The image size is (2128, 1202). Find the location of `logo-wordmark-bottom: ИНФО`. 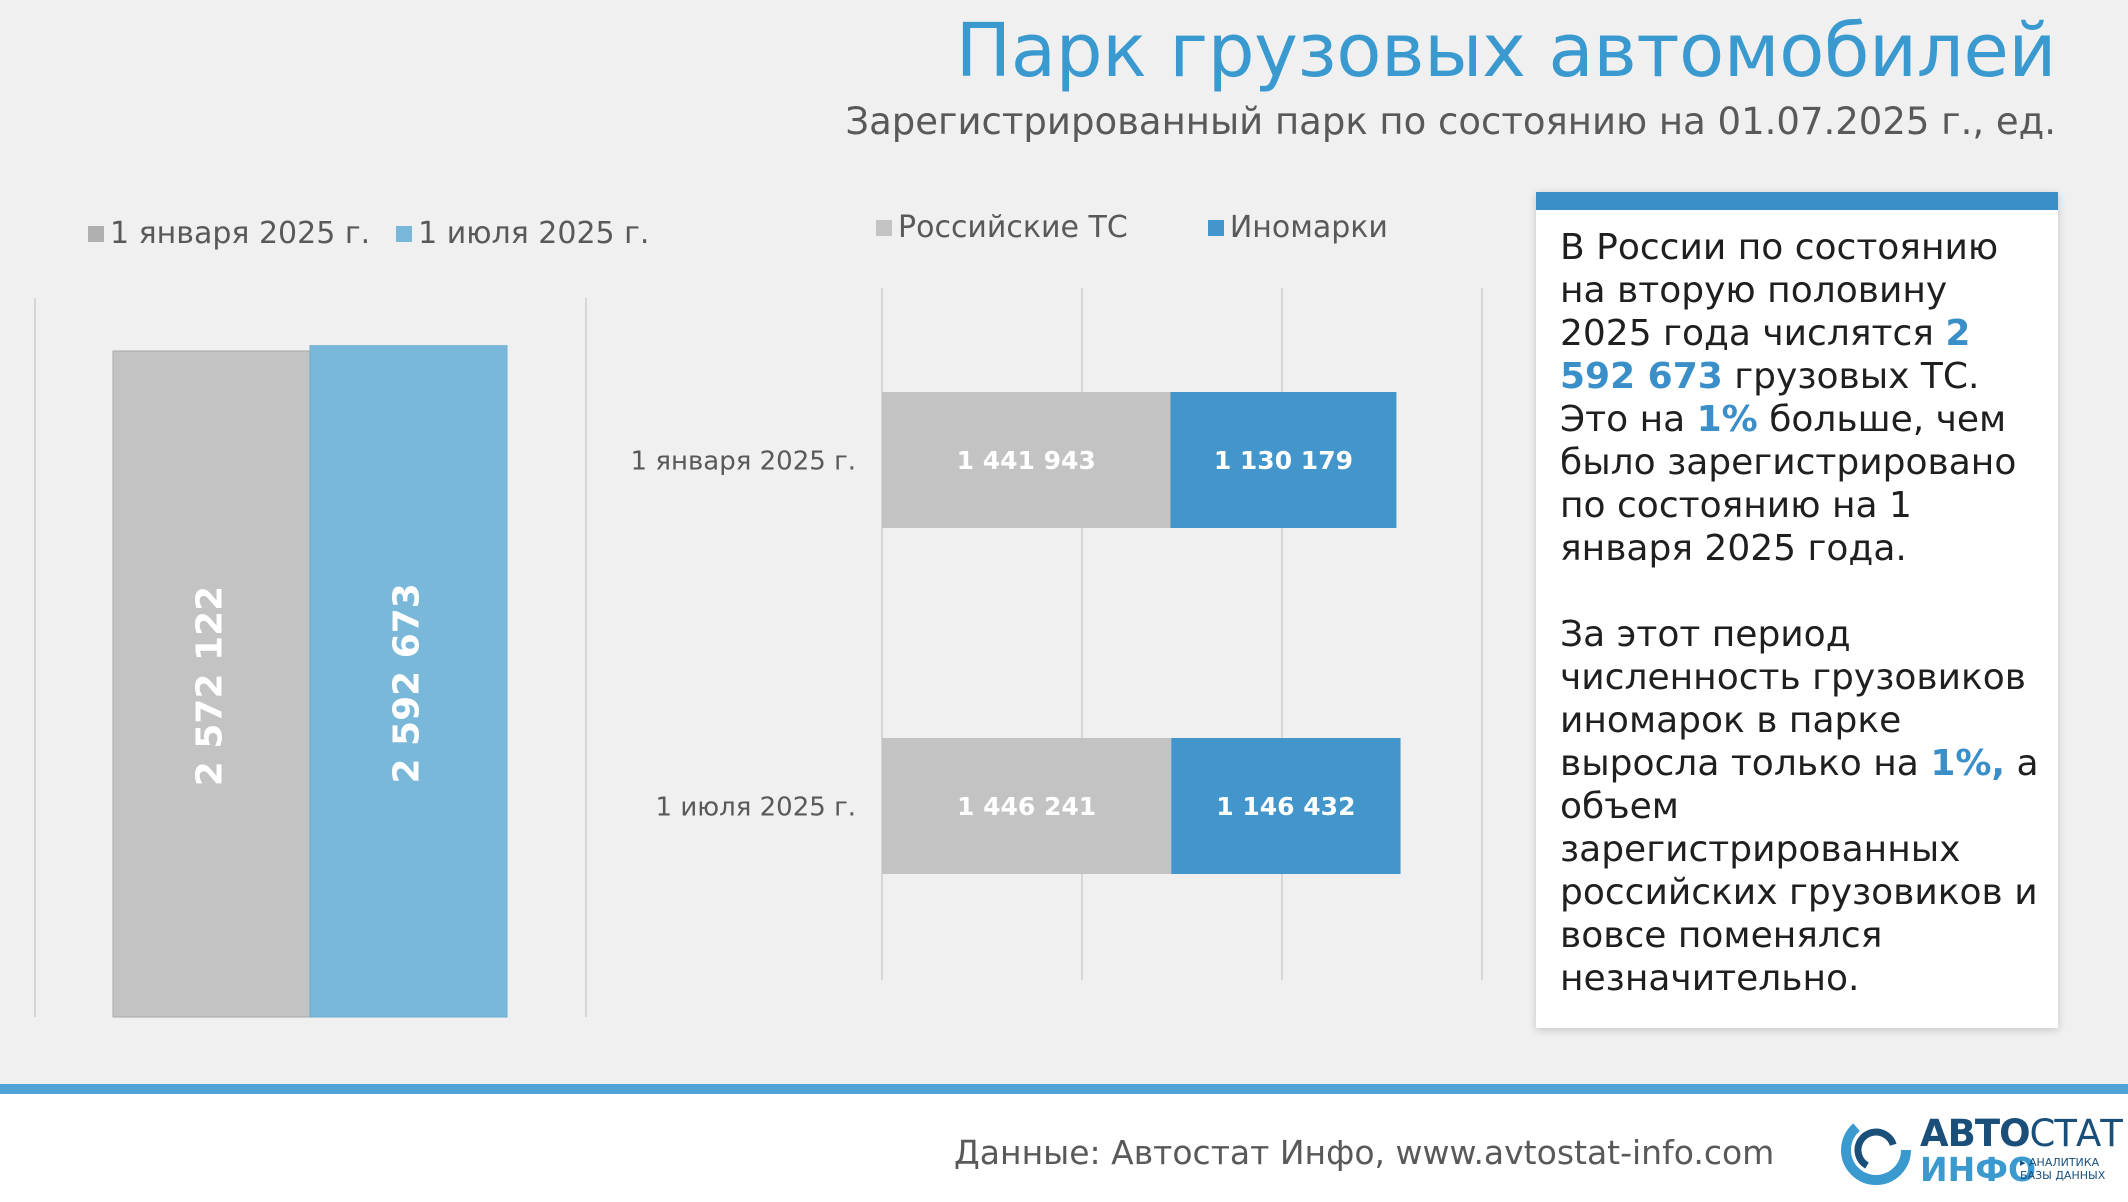

logo-wordmark-bottom: ИНФО is located at coordinates (1978, 1169).